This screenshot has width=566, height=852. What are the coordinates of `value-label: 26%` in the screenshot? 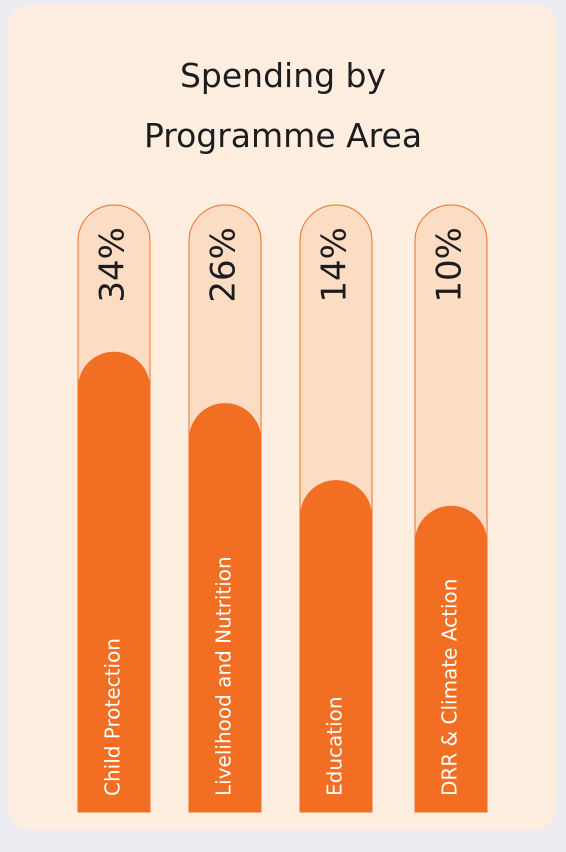 It's located at (224, 265).